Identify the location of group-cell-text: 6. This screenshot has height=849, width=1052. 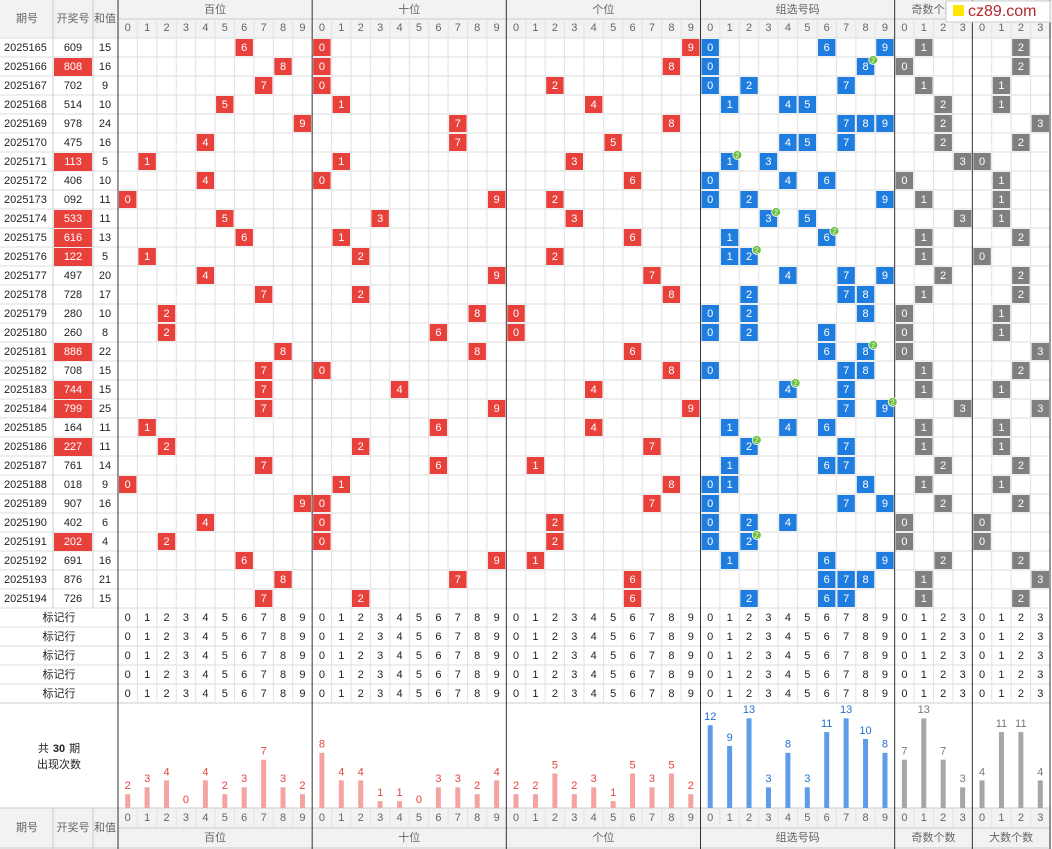
(827, 333).